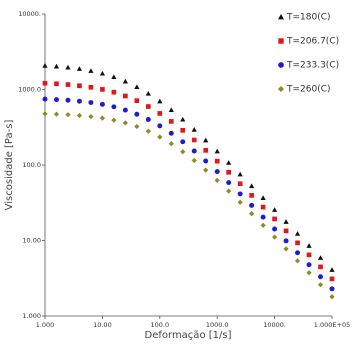  I want to click on y-tick-label: 1000.0, so click(29, 90).